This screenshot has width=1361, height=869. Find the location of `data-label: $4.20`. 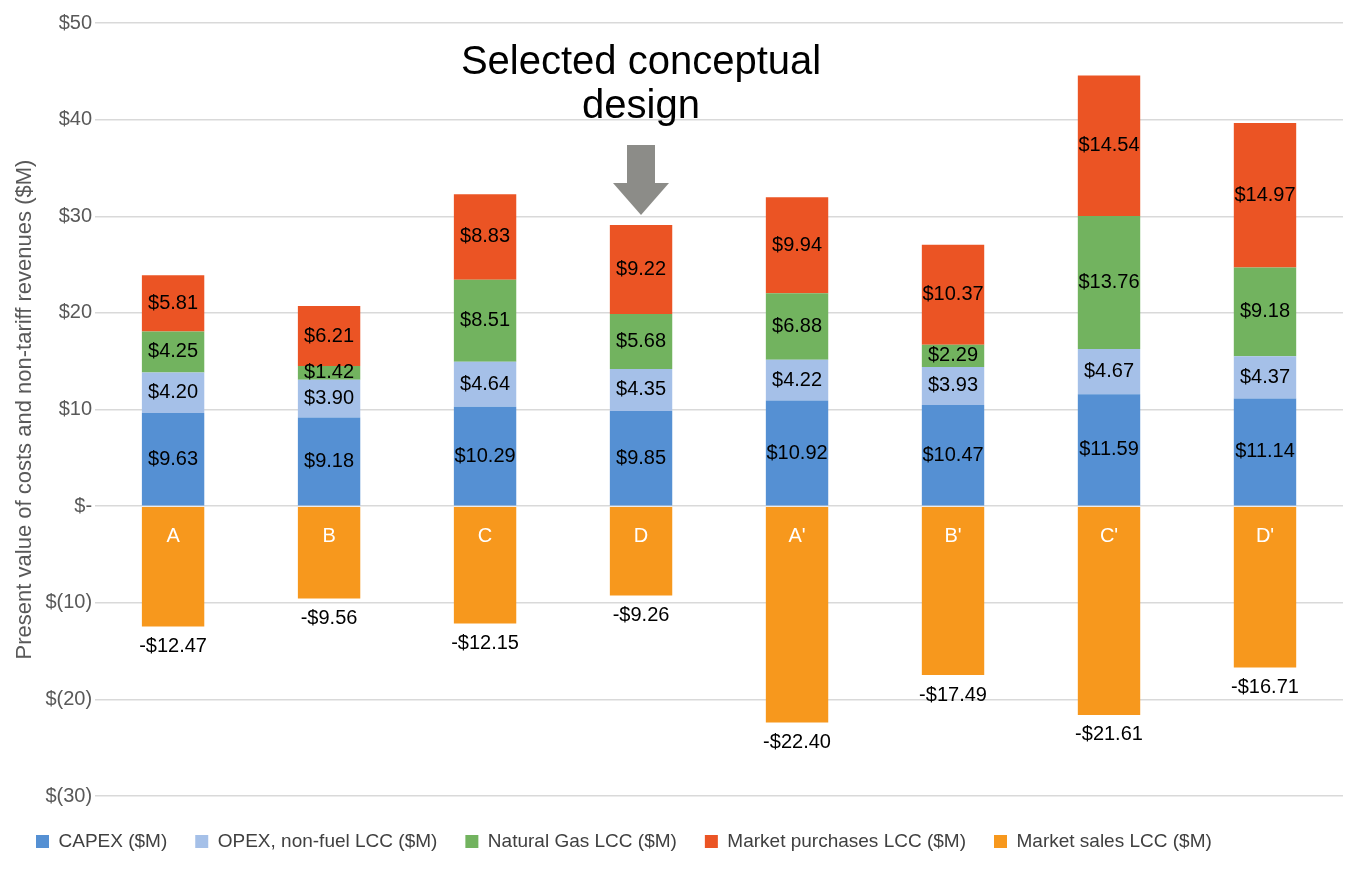

data-label: $4.20 is located at coordinates (173, 391).